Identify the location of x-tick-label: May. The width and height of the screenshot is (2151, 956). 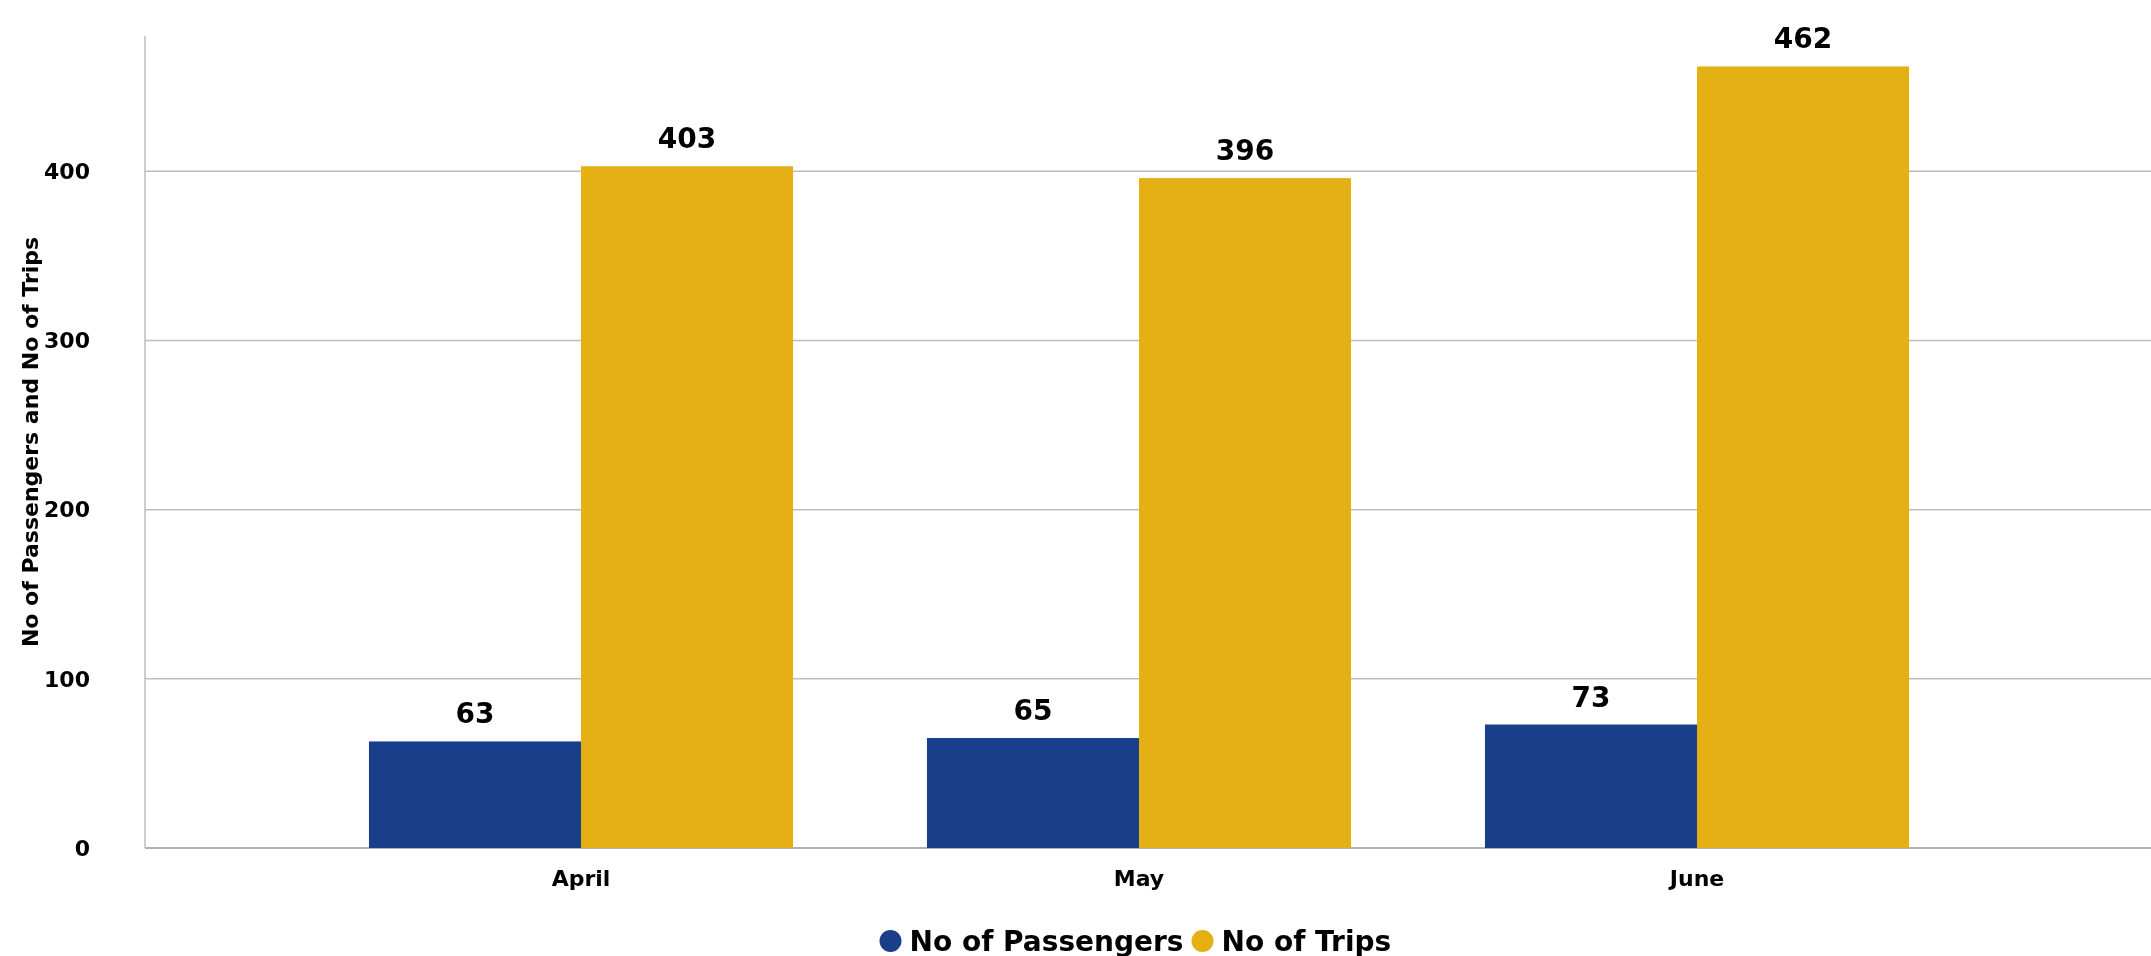
(1139, 878).